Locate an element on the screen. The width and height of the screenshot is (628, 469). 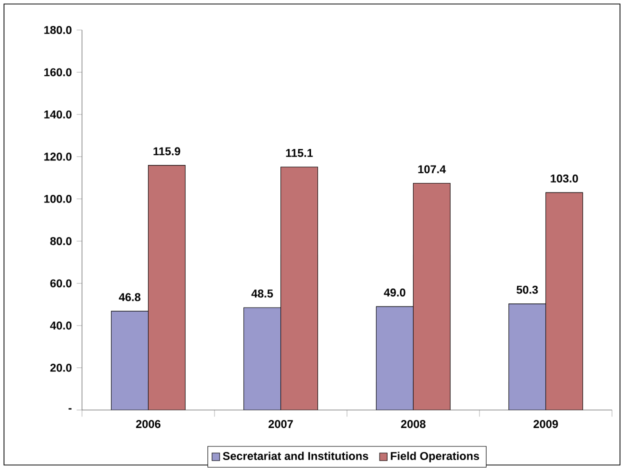
x-tick-label: 2009 is located at coordinates (546, 424).